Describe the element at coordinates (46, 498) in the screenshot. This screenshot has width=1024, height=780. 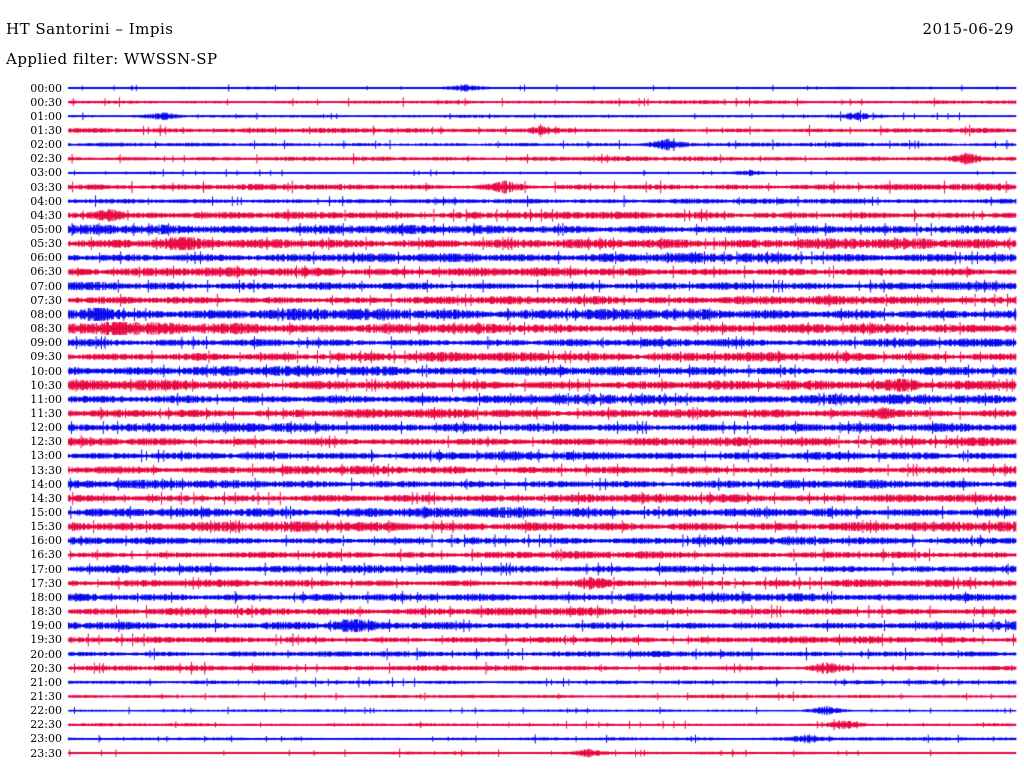
I see `time-tick-label: 14:30` at that location.